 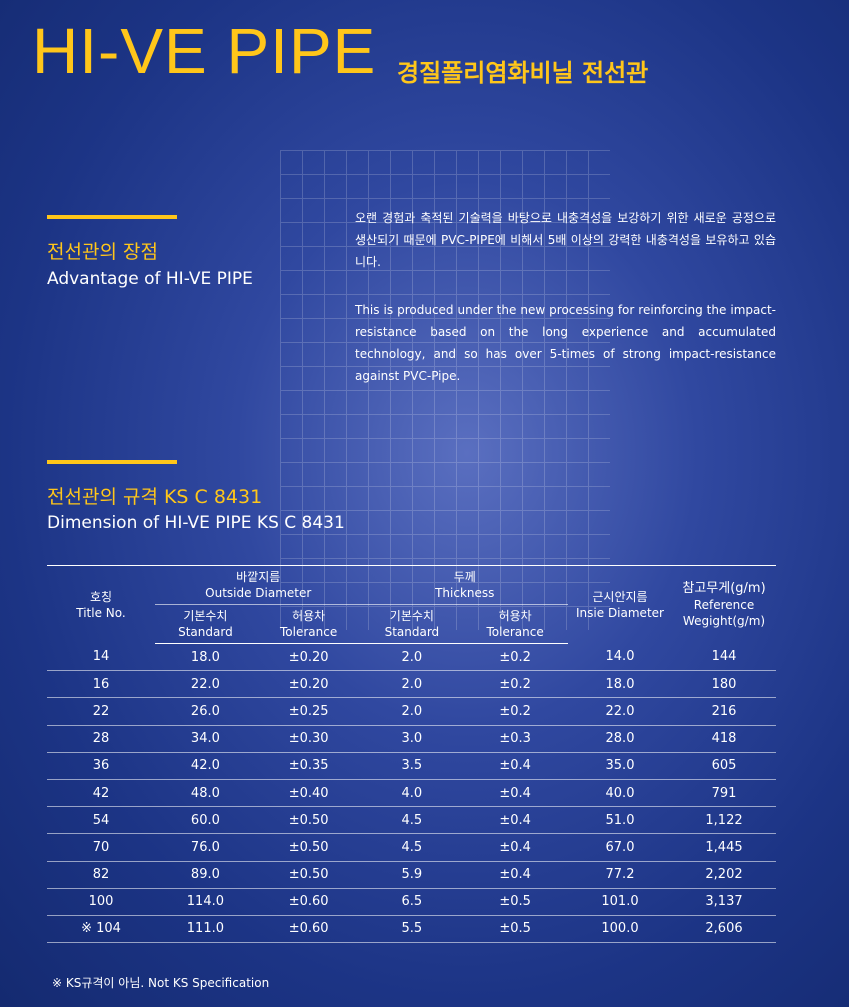 I want to click on table-cell: 114.0, so click(x=205, y=902).